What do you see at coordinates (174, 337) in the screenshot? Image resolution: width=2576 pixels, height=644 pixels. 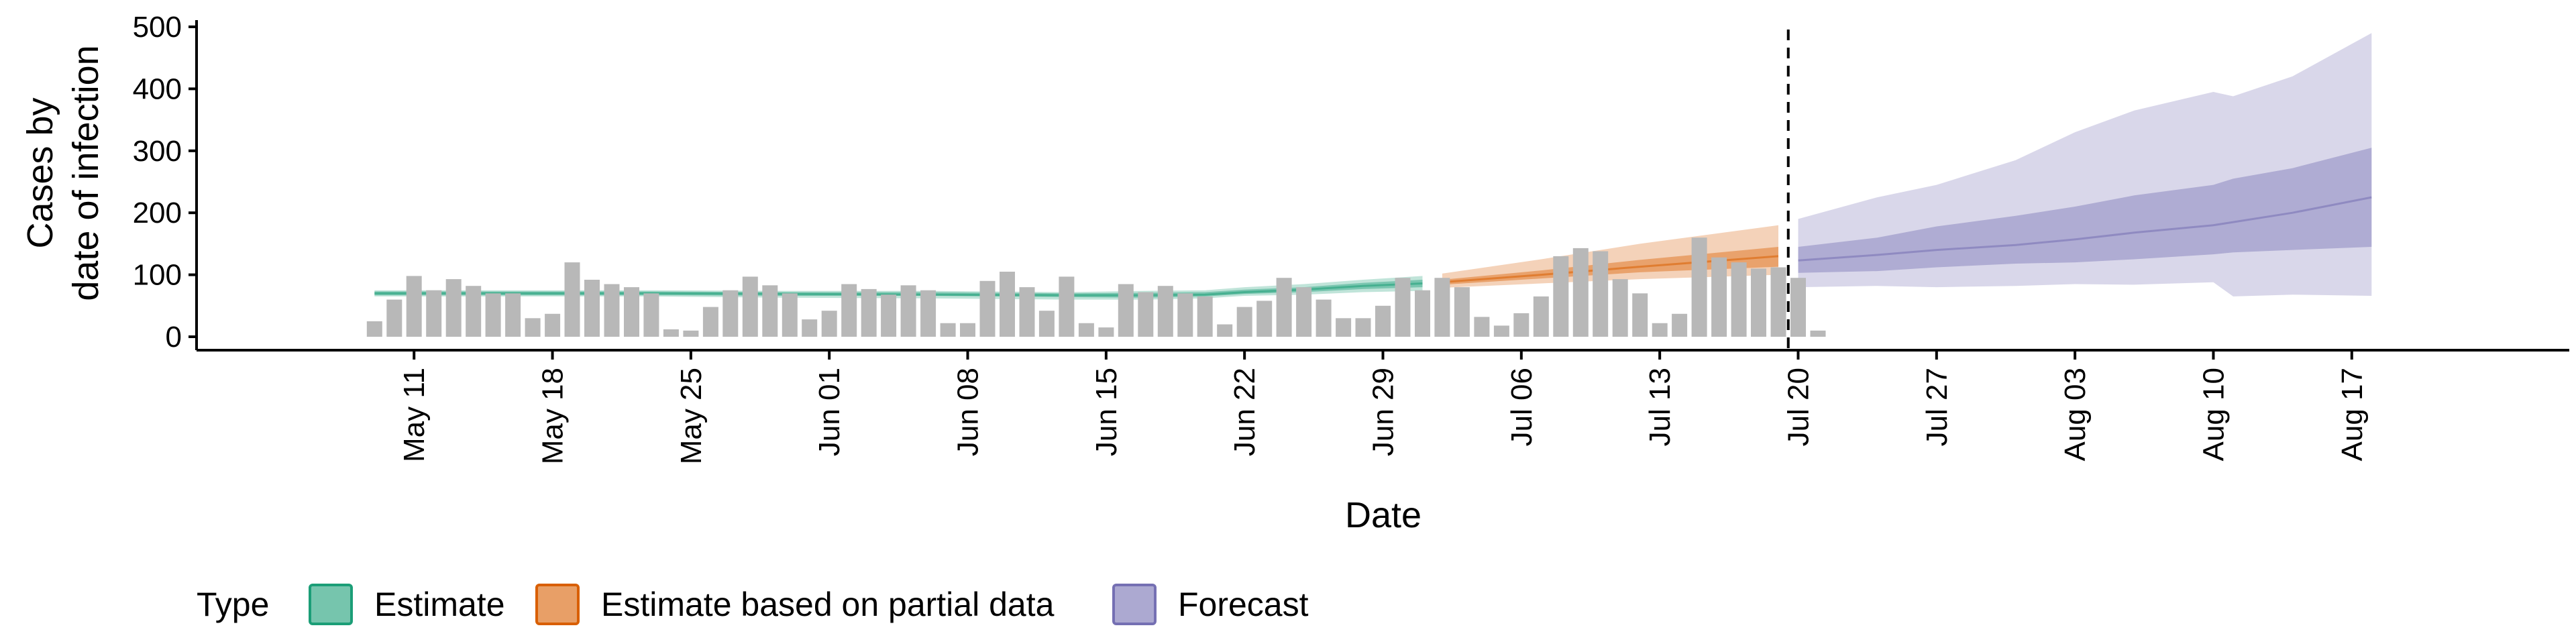 I see `y-tick-label: 0` at bounding box center [174, 337].